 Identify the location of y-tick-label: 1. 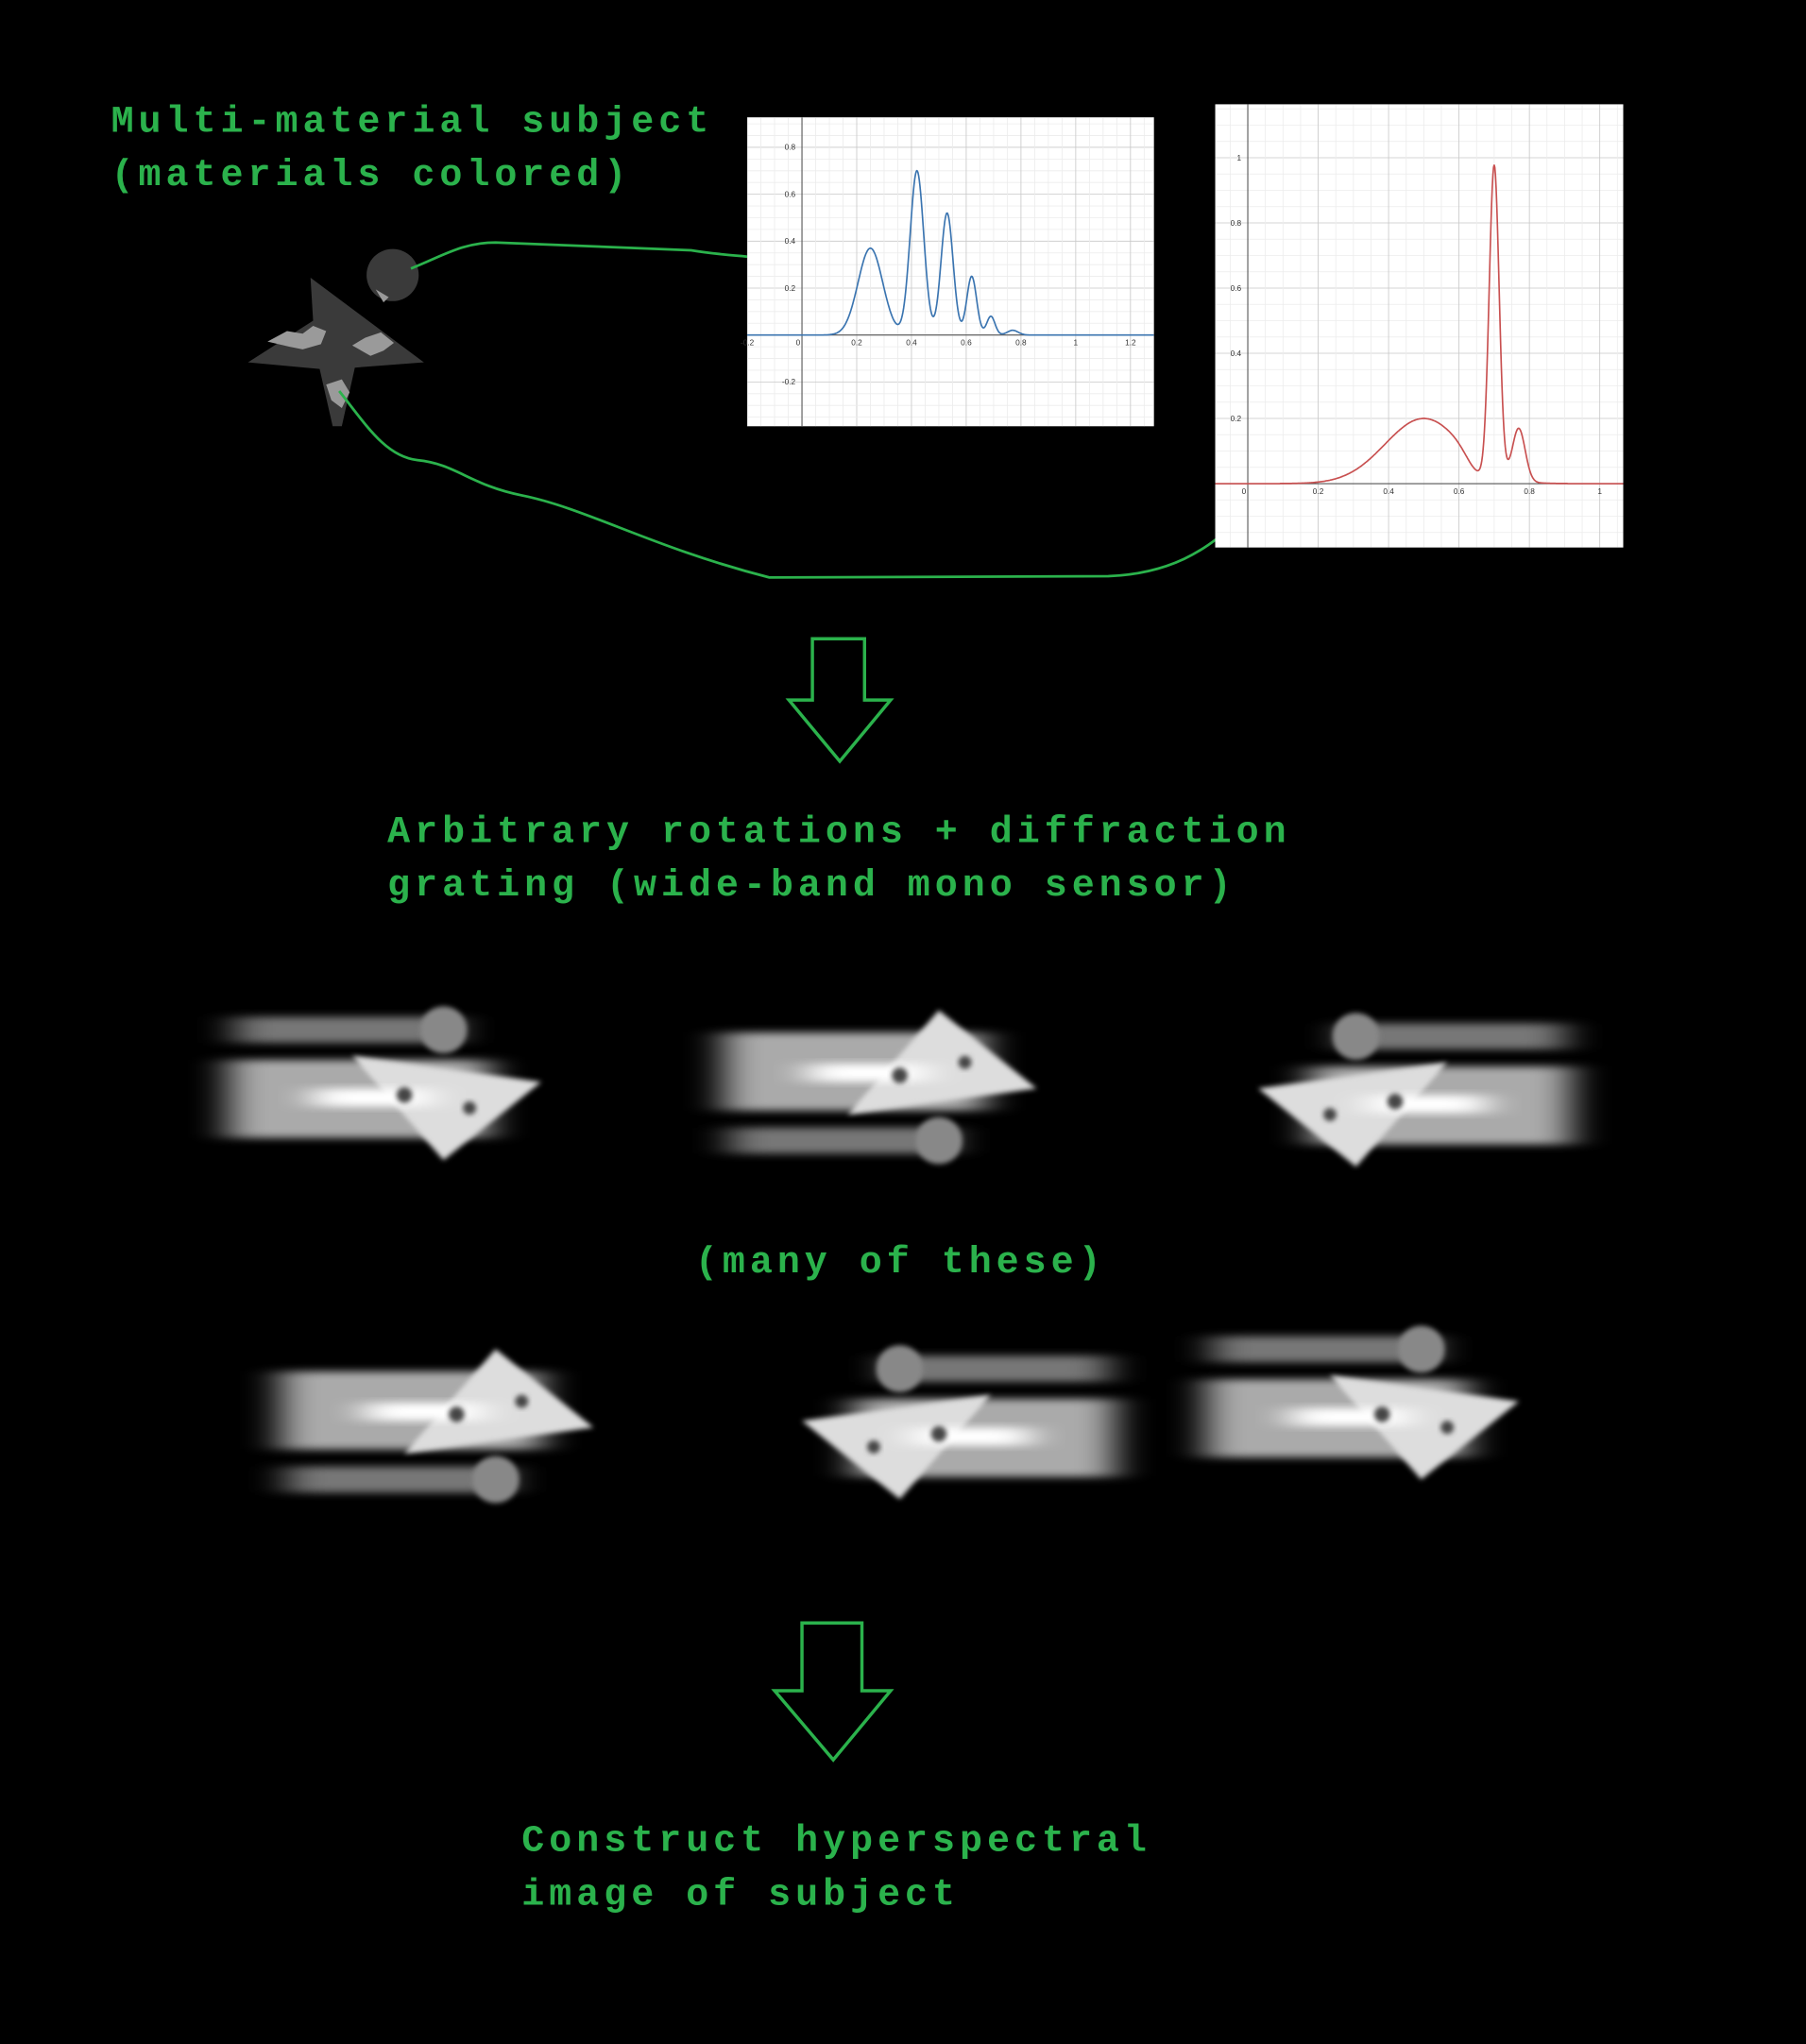
(1239, 158).